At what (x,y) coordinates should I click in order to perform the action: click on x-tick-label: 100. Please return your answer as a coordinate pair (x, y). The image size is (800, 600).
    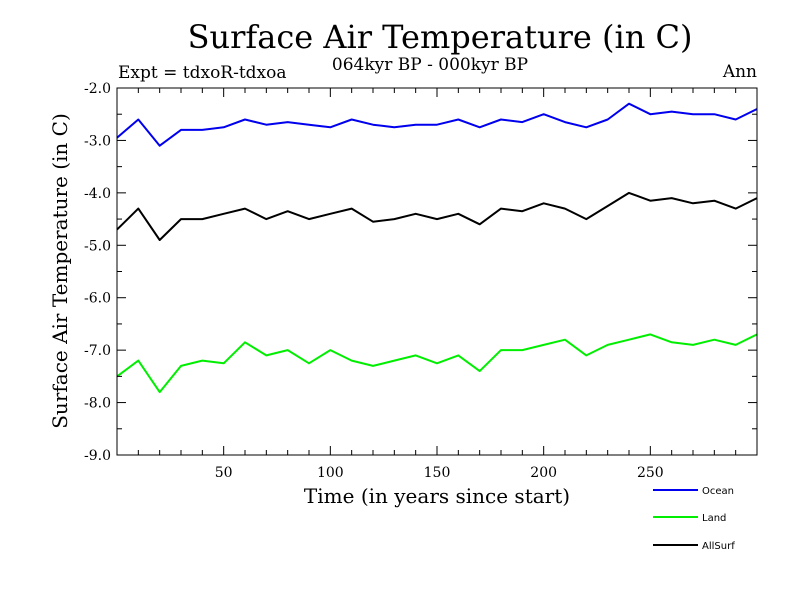
    Looking at the image, I should click on (330, 473).